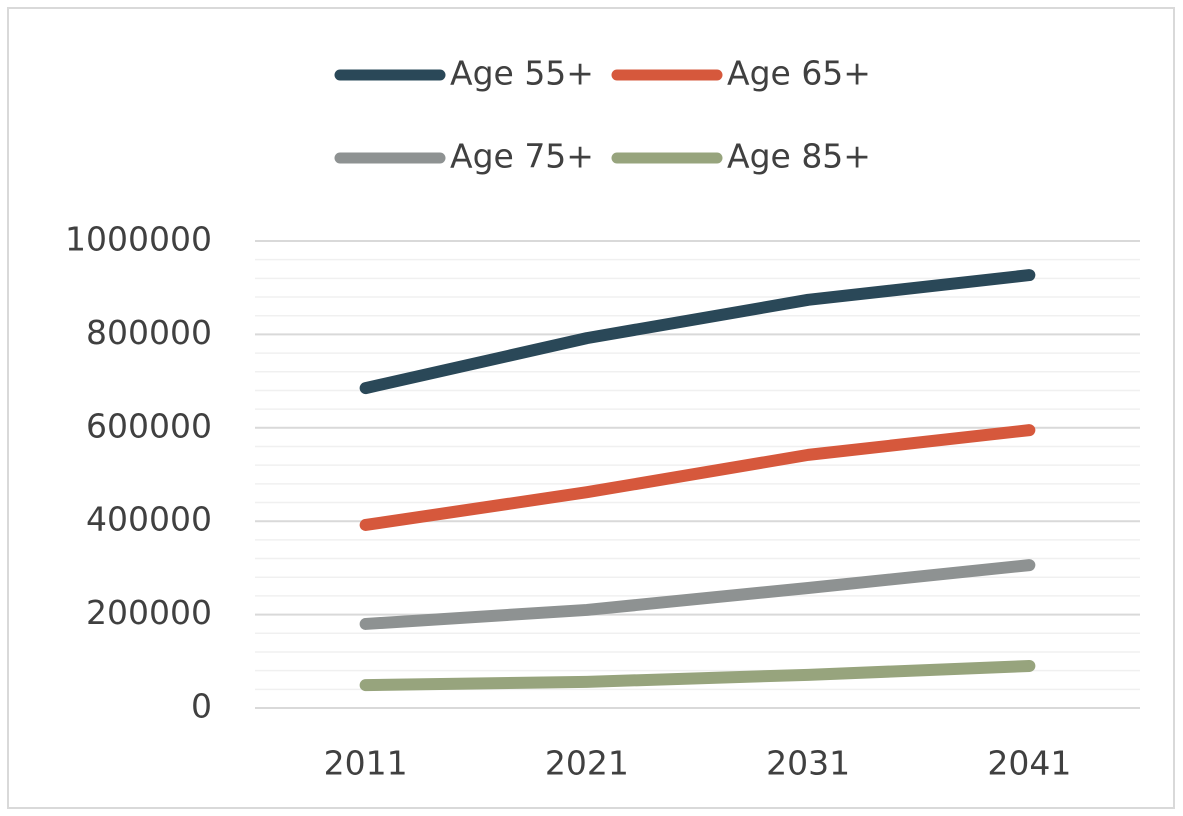  What do you see at coordinates (522, 156) in the screenshot?
I see `legend-label: Age 75+` at bounding box center [522, 156].